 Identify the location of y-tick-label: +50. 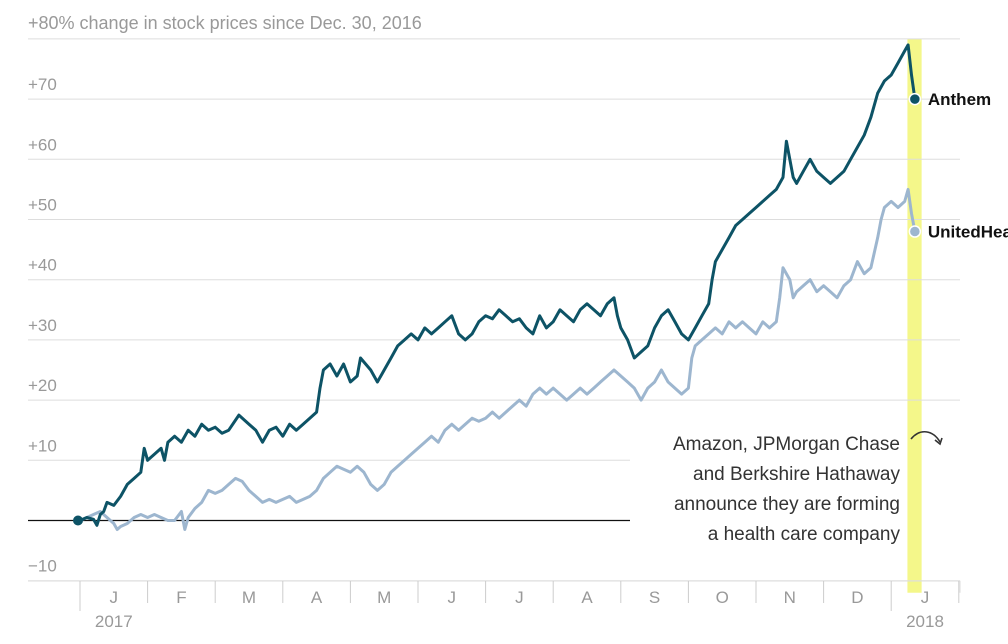
(42, 205).